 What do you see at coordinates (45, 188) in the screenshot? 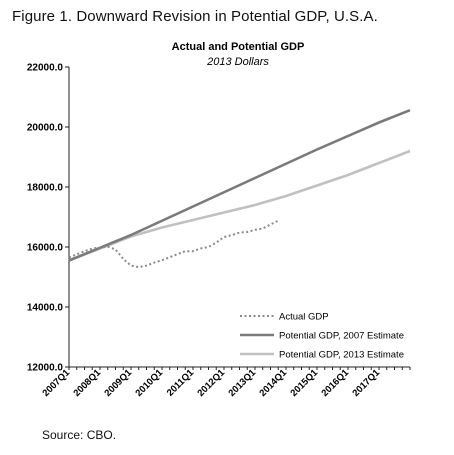
I see `y-tick-label: 18000.0` at bounding box center [45, 188].